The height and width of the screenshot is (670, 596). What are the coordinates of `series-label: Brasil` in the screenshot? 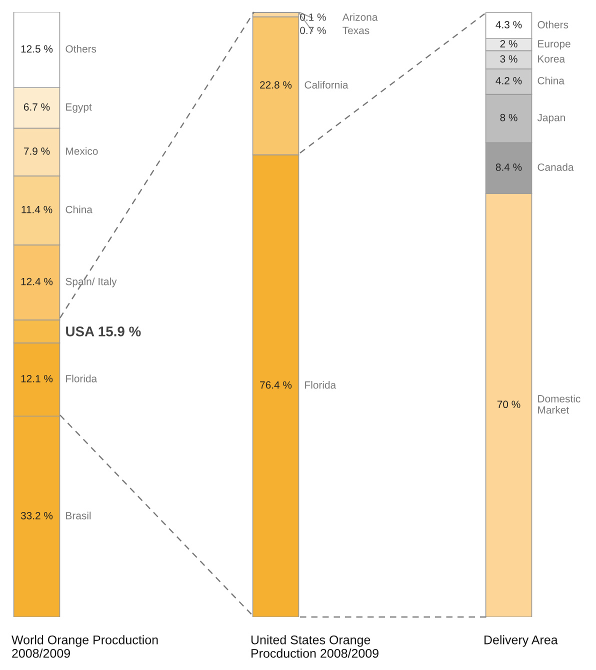 It's located at (78, 516).